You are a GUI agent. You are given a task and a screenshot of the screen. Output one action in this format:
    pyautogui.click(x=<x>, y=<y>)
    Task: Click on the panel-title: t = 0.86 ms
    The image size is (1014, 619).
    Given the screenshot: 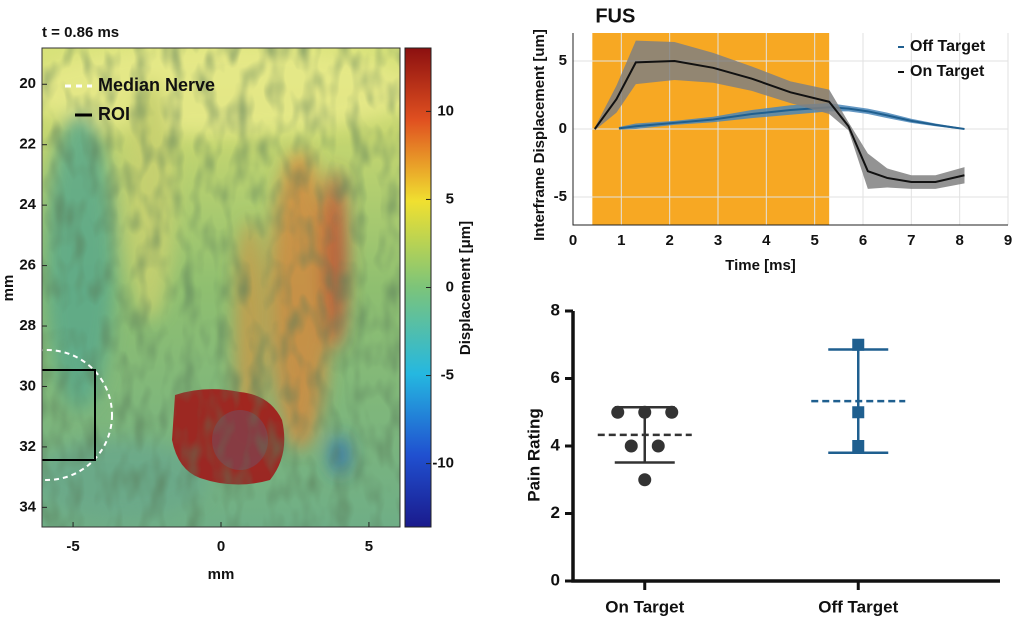 What is the action you would take?
    pyautogui.click(x=80, y=32)
    